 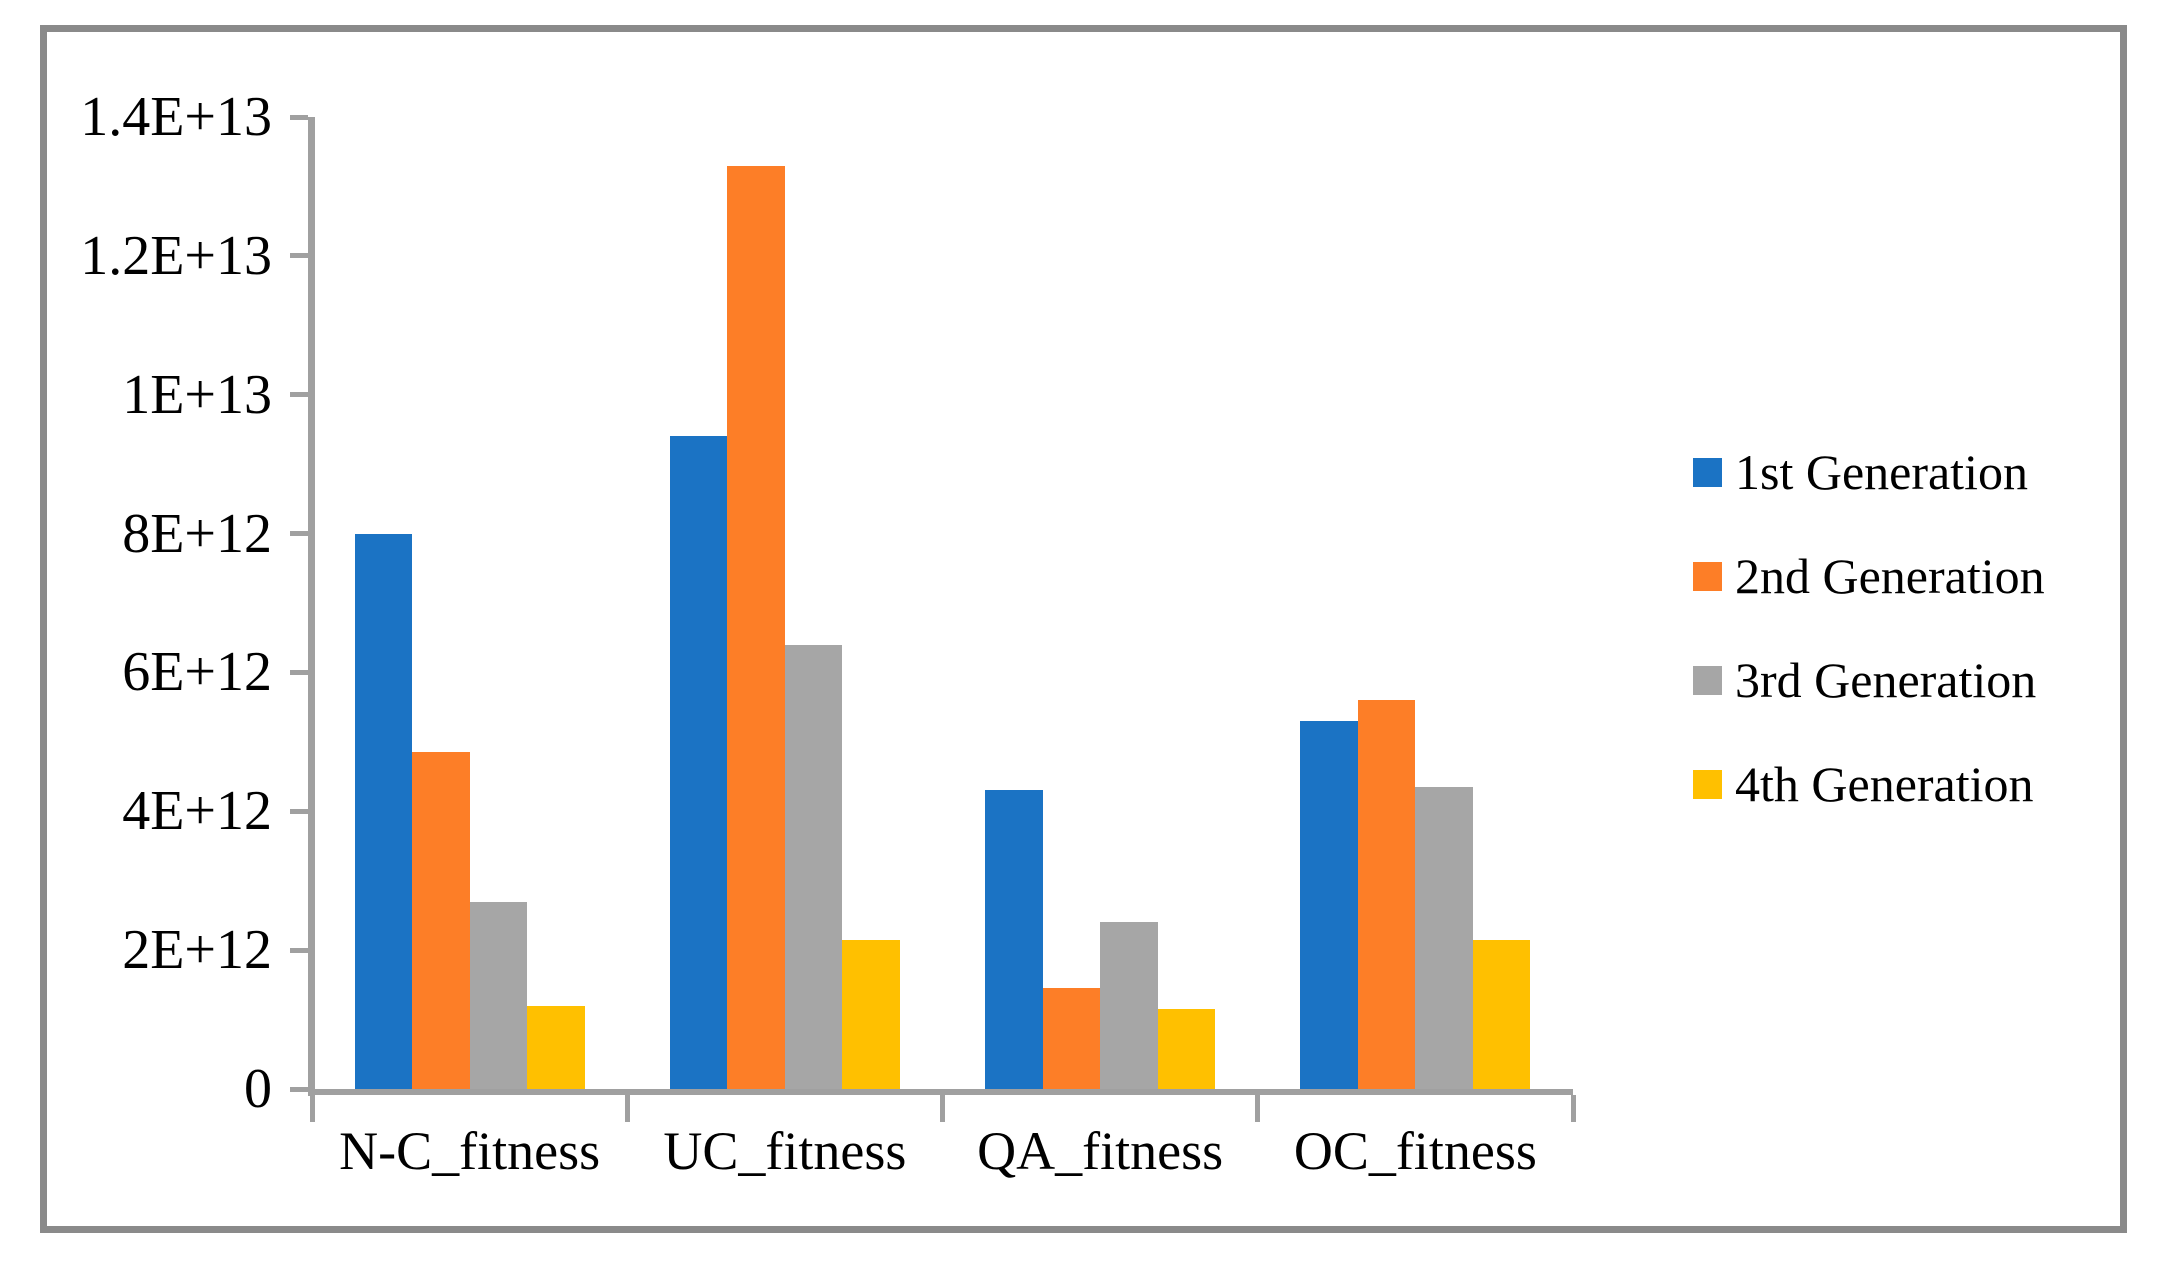 What do you see at coordinates (940, 1092) in the screenshot?
I see `x-axis-line` at bounding box center [940, 1092].